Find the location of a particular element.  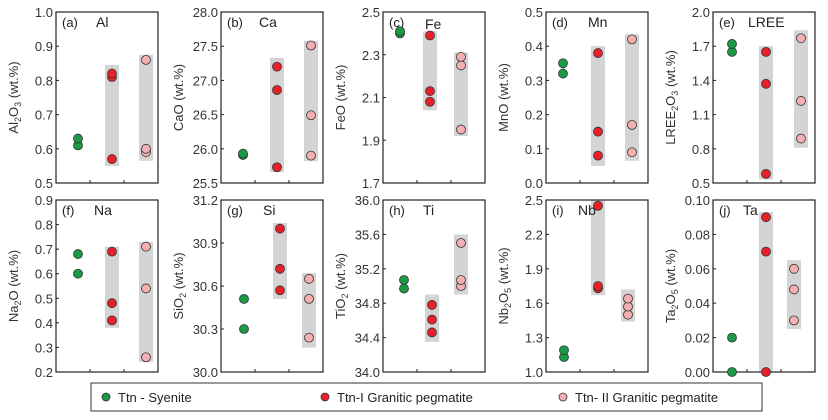

y-axis-label-part: MnO (wt.%) is located at coordinates (503, 97).